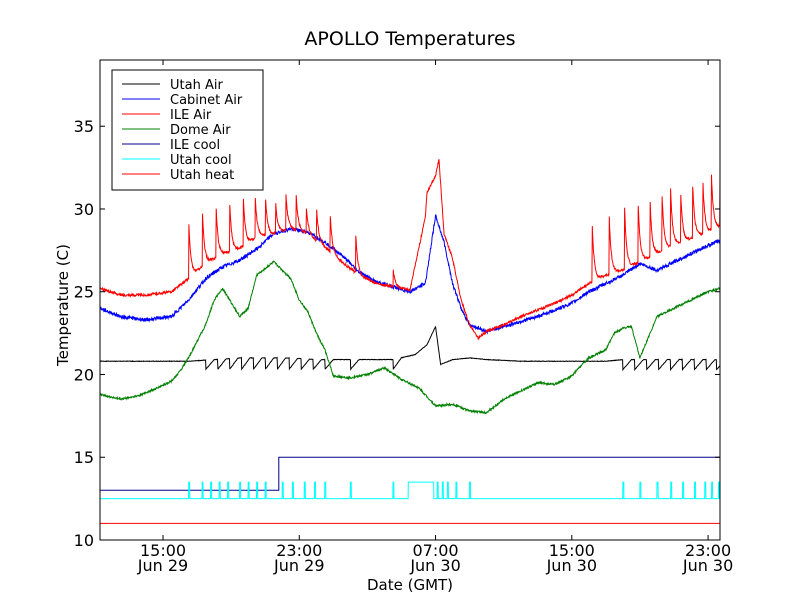  I want to click on legend-label-dome-air: Dome Air, so click(200, 130).